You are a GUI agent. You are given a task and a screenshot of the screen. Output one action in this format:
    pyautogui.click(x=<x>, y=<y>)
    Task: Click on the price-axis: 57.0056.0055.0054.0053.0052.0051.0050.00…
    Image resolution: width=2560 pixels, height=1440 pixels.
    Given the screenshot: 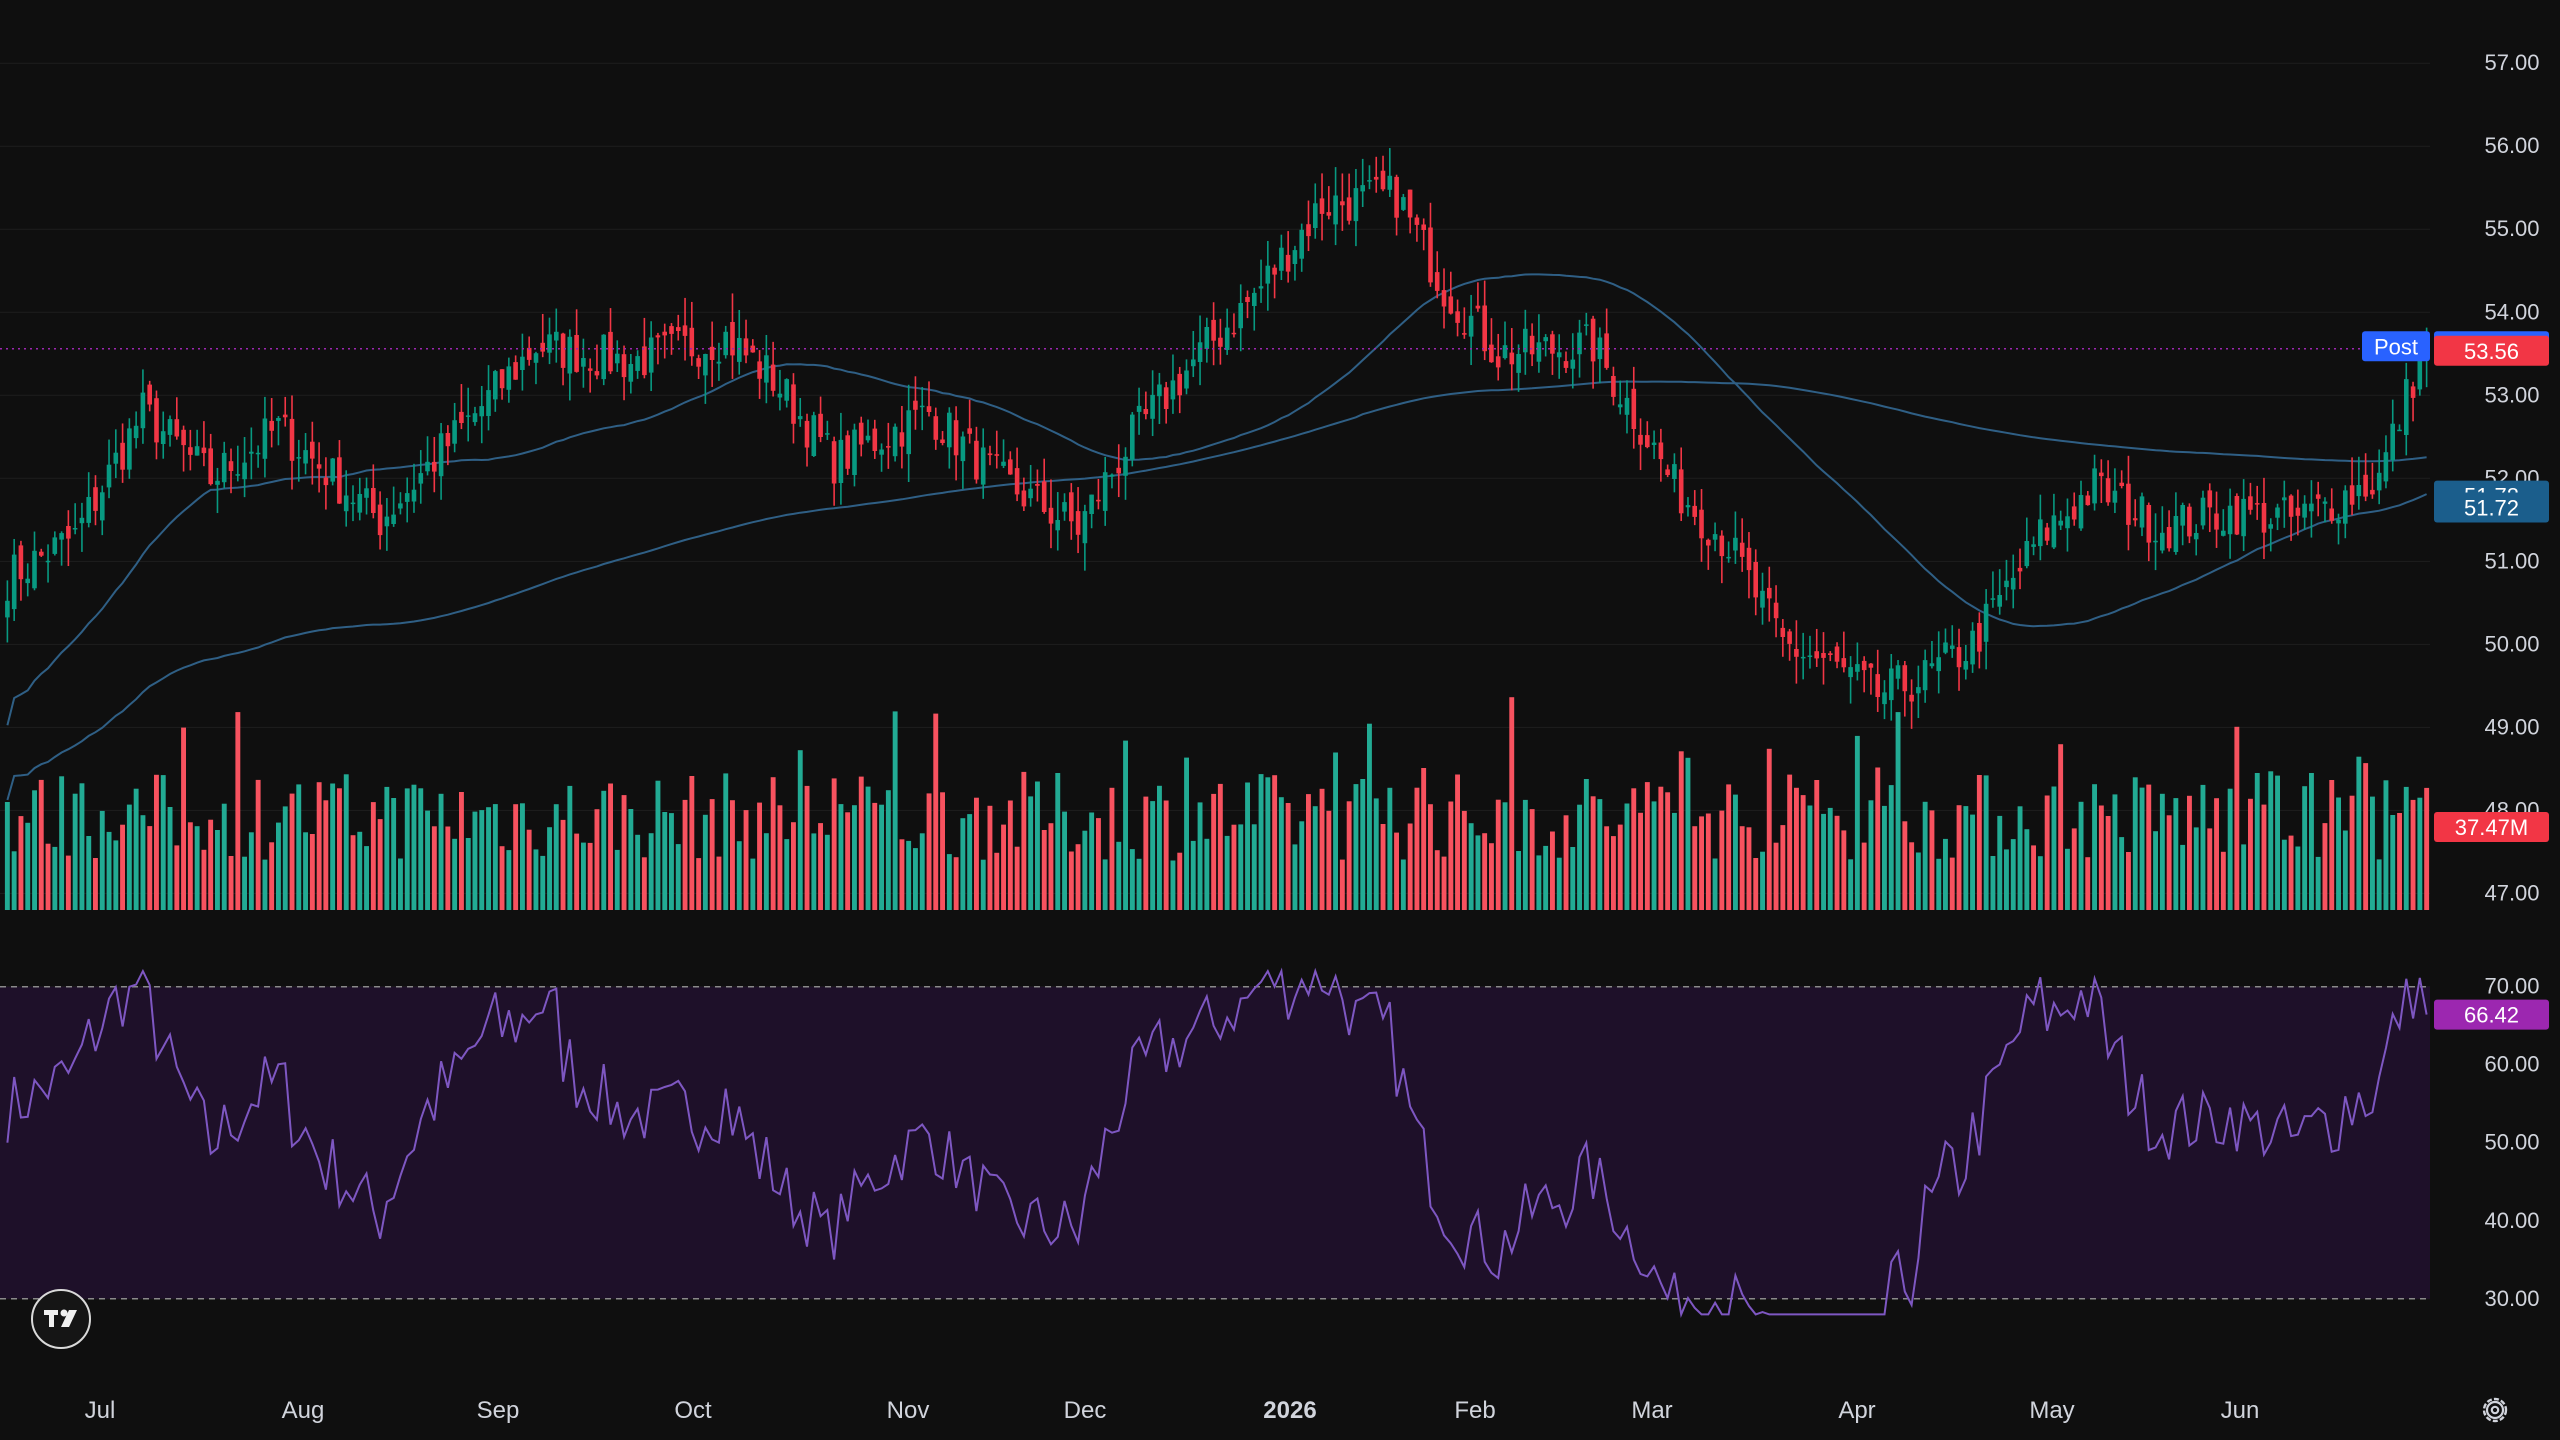 What is the action you would take?
    pyautogui.click(x=2511, y=680)
    